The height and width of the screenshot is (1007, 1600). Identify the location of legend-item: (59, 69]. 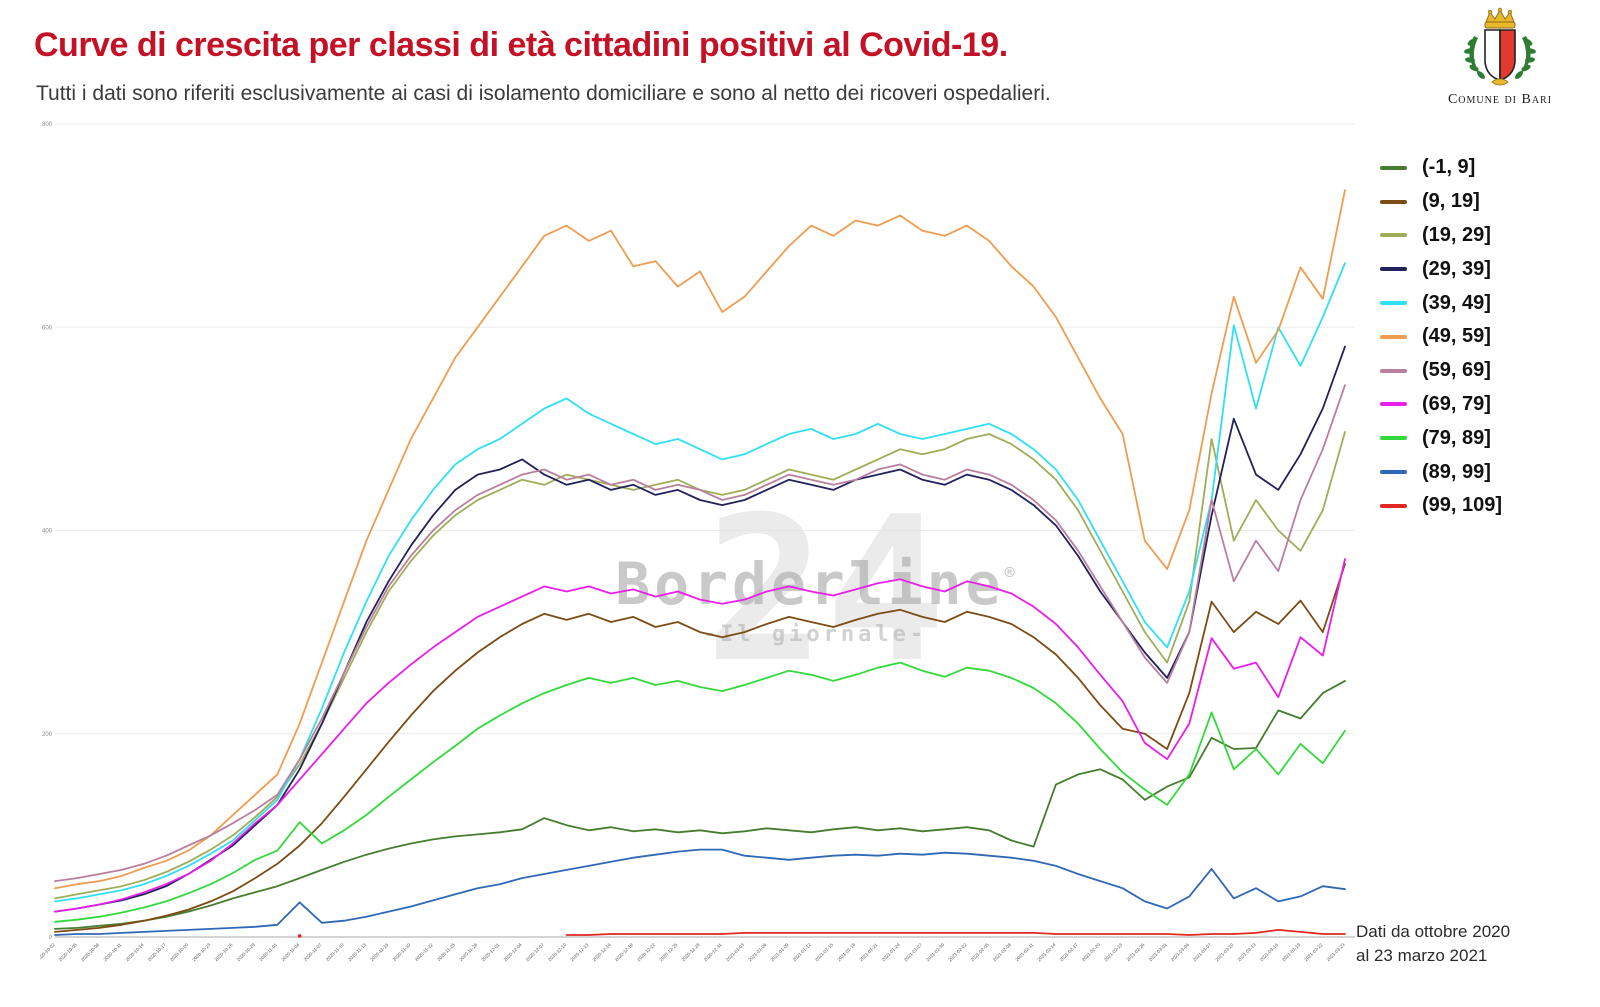
(1441, 371).